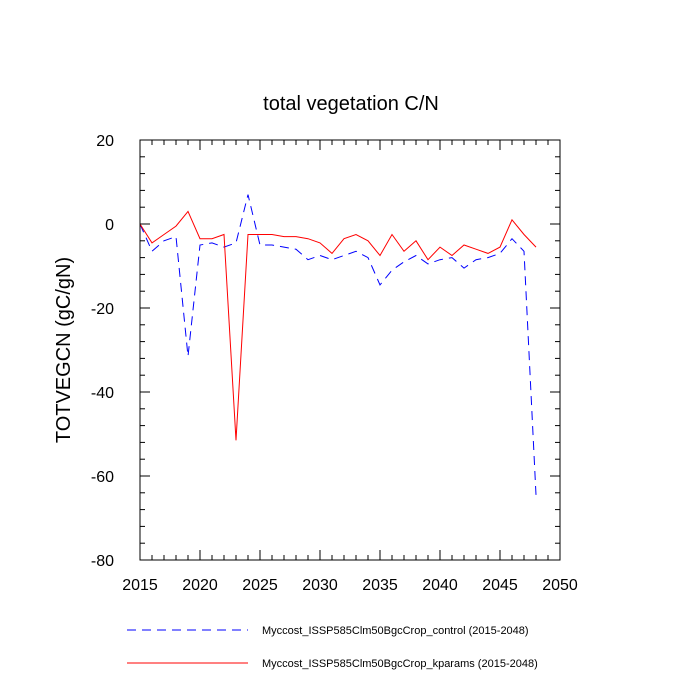 The image size is (700, 700). I want to click on x-tick-label: 2040, so click(440, 585).